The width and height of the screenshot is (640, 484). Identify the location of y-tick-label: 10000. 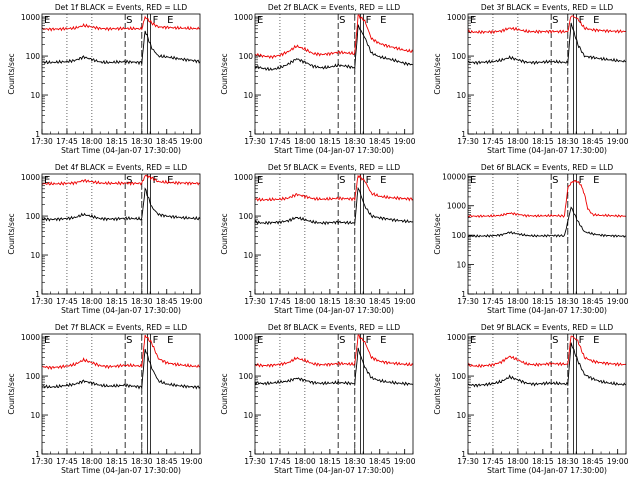
(454, 176).